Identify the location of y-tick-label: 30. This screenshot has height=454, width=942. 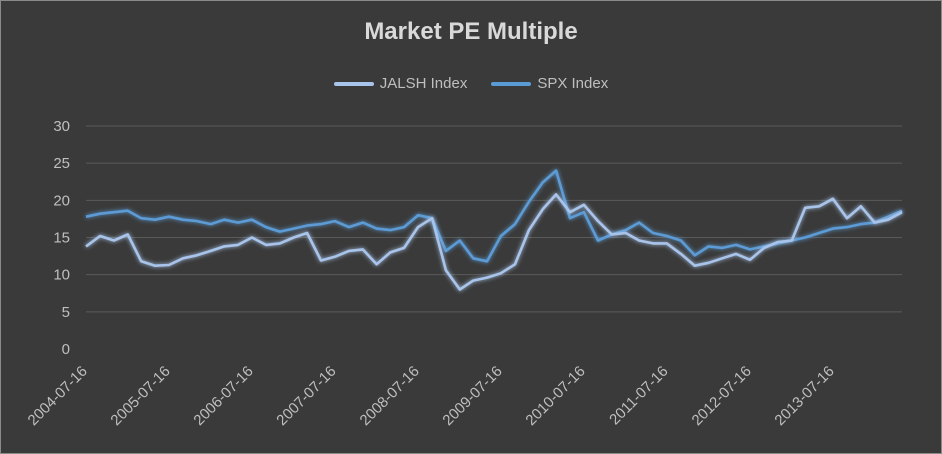
(61, 126).